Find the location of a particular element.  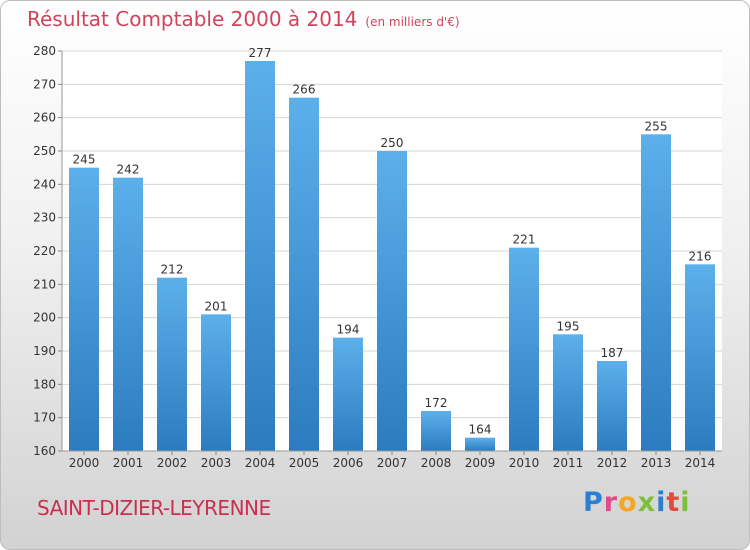

y-tick-label: 190 is located at coordinates (44, 351).